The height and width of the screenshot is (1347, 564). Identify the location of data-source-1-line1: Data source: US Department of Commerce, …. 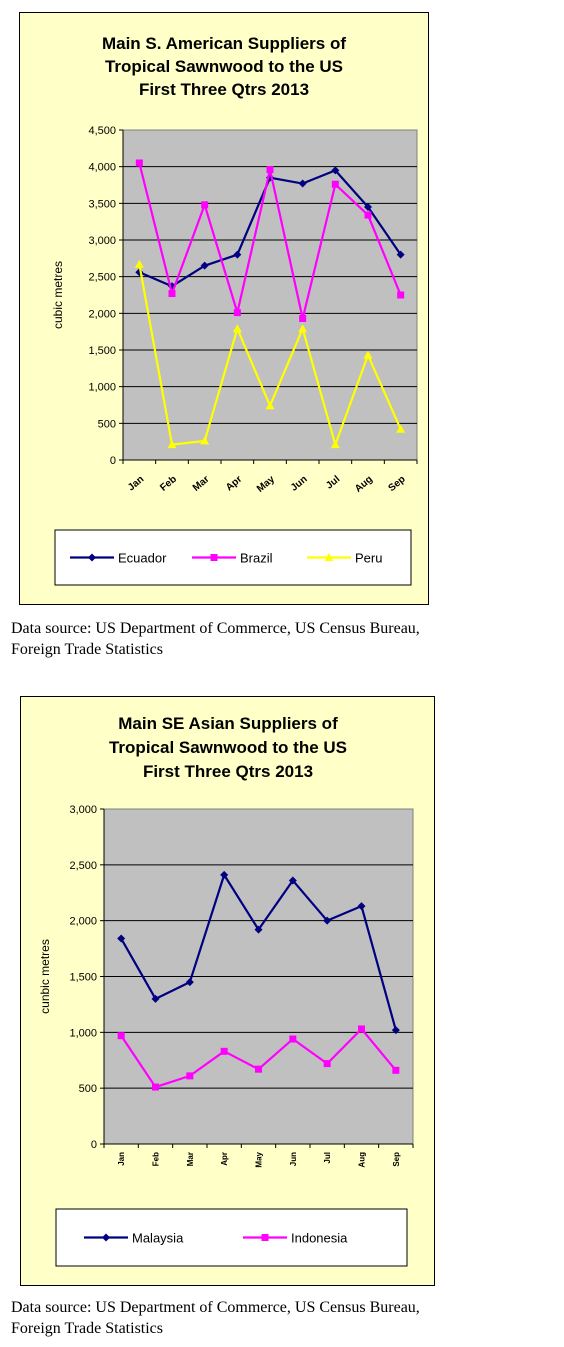
(215, 628).